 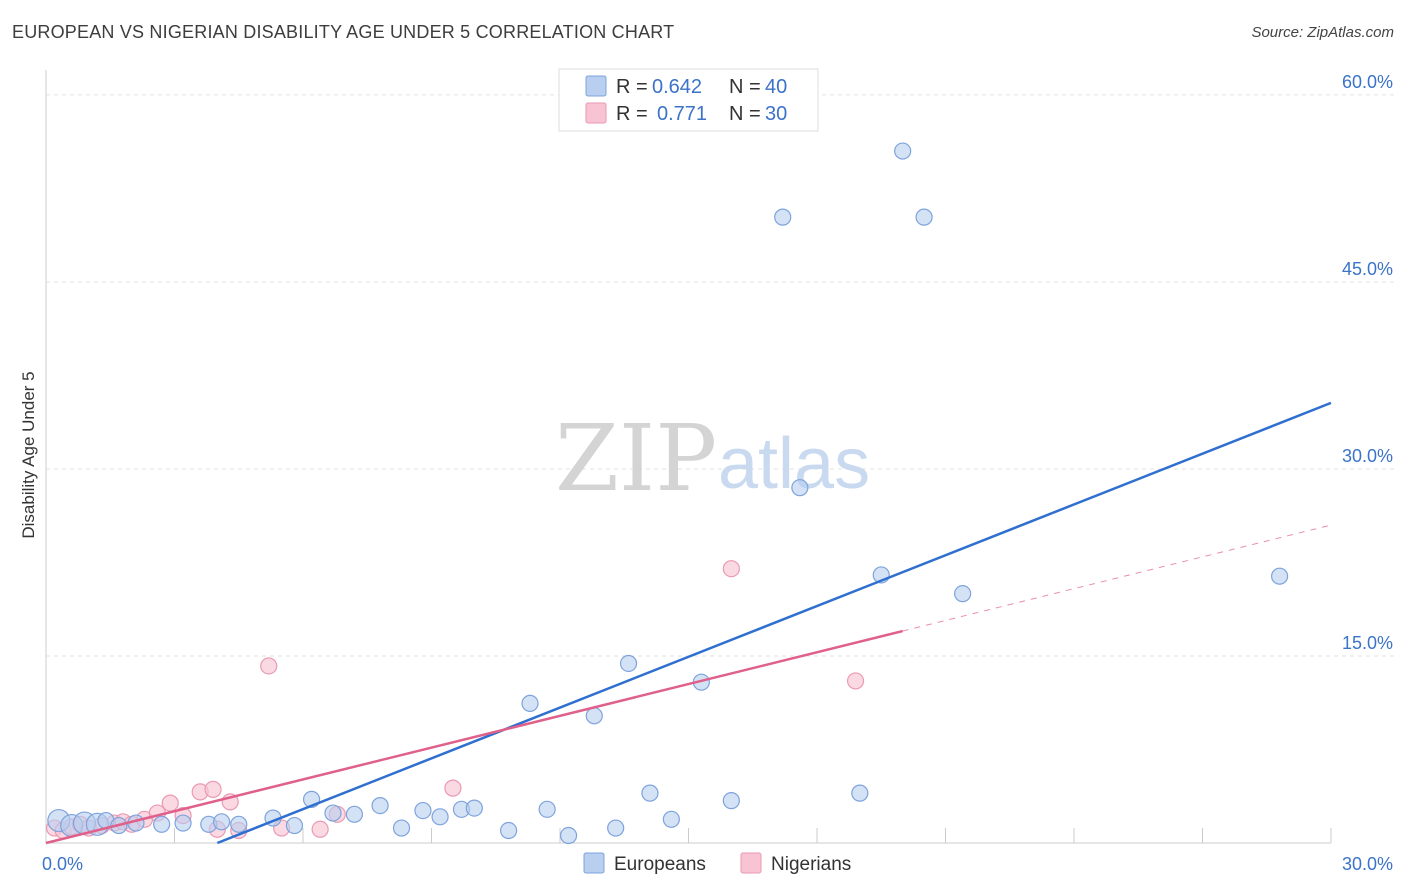 What do you see at coordinates (1367, 864) in the screenshot?
I see `x-tick-label: 30.0%` at bounding box center [1367, 864].